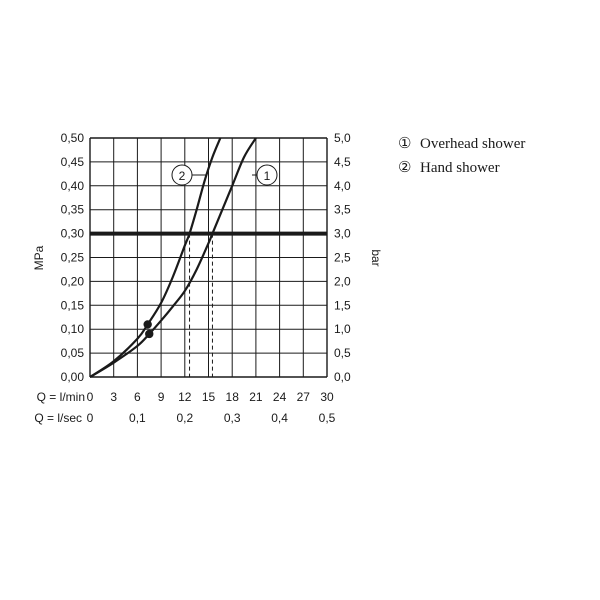 Image resolution: width=600 pixels, height=600 pixels. Describe the element at coordinates (279, 418) in the screenshot. I see `x-tick-label-lsec: 0,4` at that location.